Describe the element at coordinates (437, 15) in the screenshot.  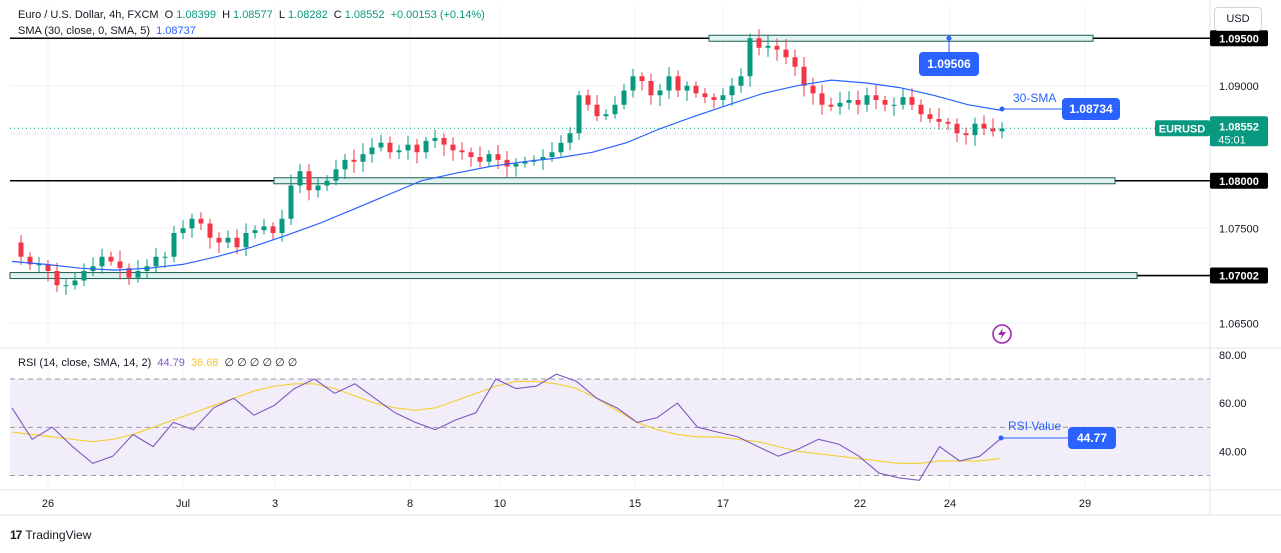
I see `change-value: +0.00153 (+0.14%)` at that location.